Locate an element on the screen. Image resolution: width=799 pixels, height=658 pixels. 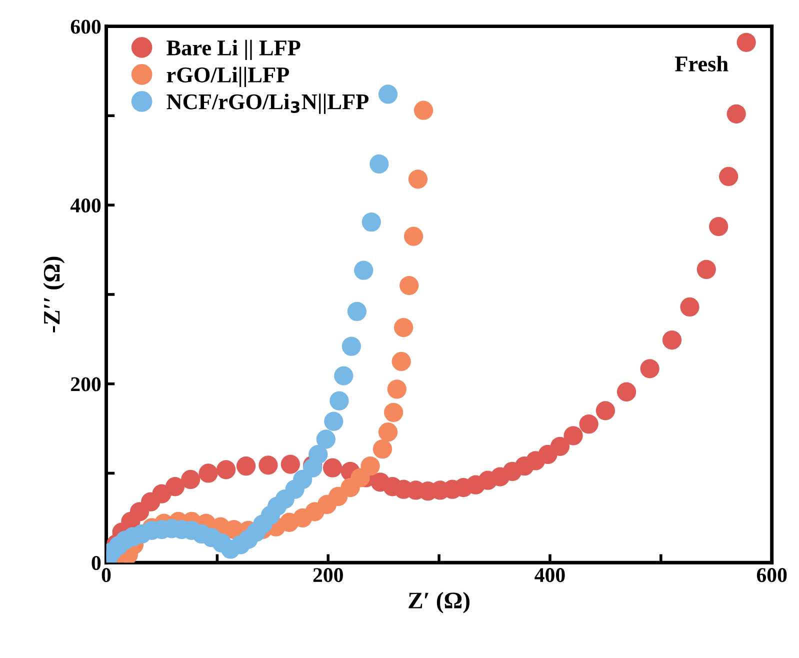
x-tick-label: 400 is located at coordinates (549, 575).